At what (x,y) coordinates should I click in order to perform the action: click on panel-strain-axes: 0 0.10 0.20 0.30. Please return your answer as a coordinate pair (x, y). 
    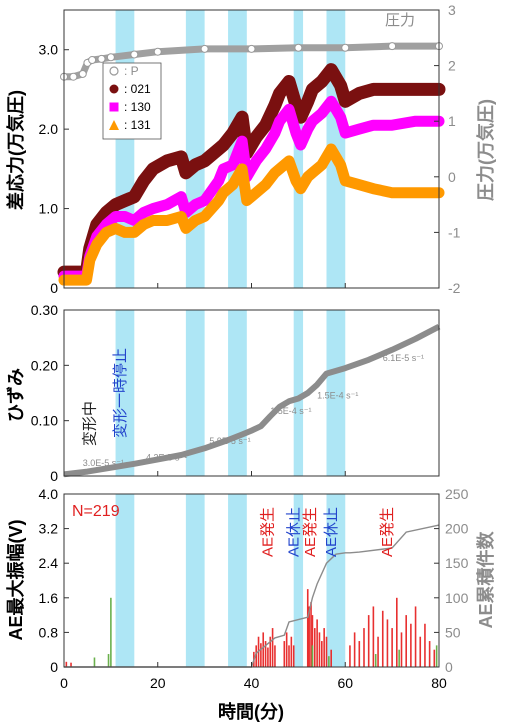
    Looking at the image, I should click on (50, 393).